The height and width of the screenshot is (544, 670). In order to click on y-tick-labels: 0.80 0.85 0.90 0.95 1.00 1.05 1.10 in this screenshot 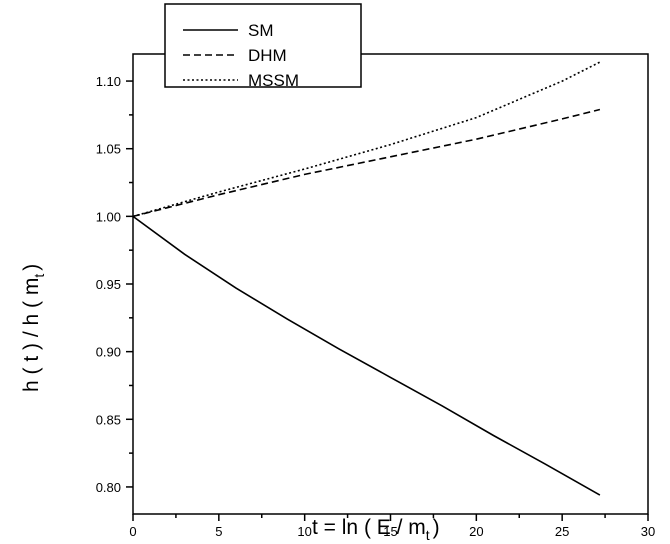, I will do `click(108, 284)`.